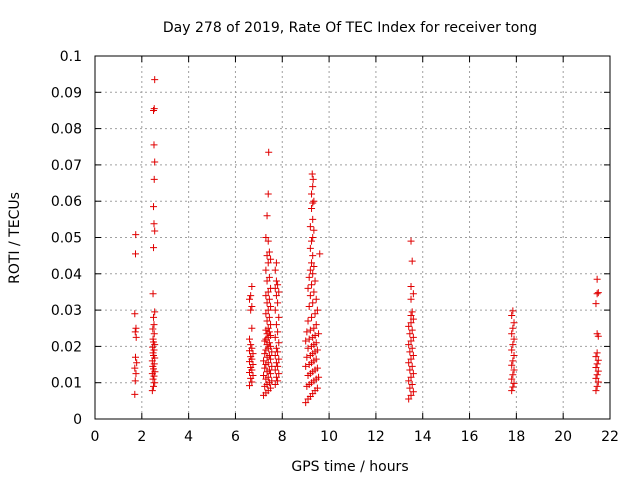 The width and height of the screenshot is (640, 480). I want to click on y-tick-label: 0.07, so click(66, 166).